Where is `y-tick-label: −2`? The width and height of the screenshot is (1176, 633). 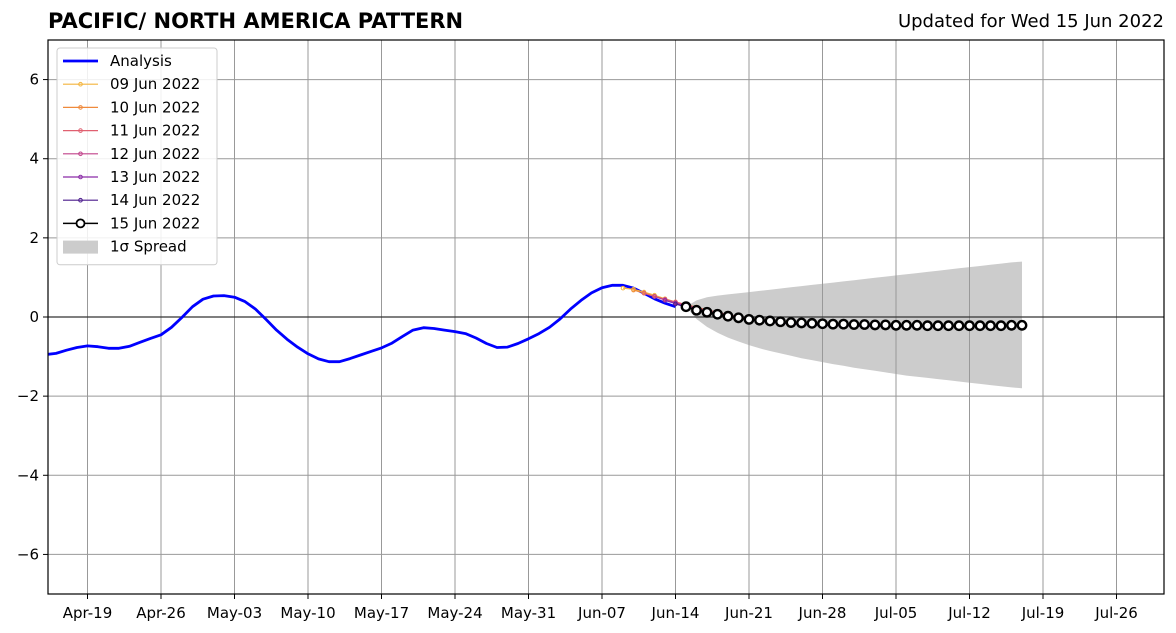
y-tick-label: −2 is located at coordinates (28, 396).